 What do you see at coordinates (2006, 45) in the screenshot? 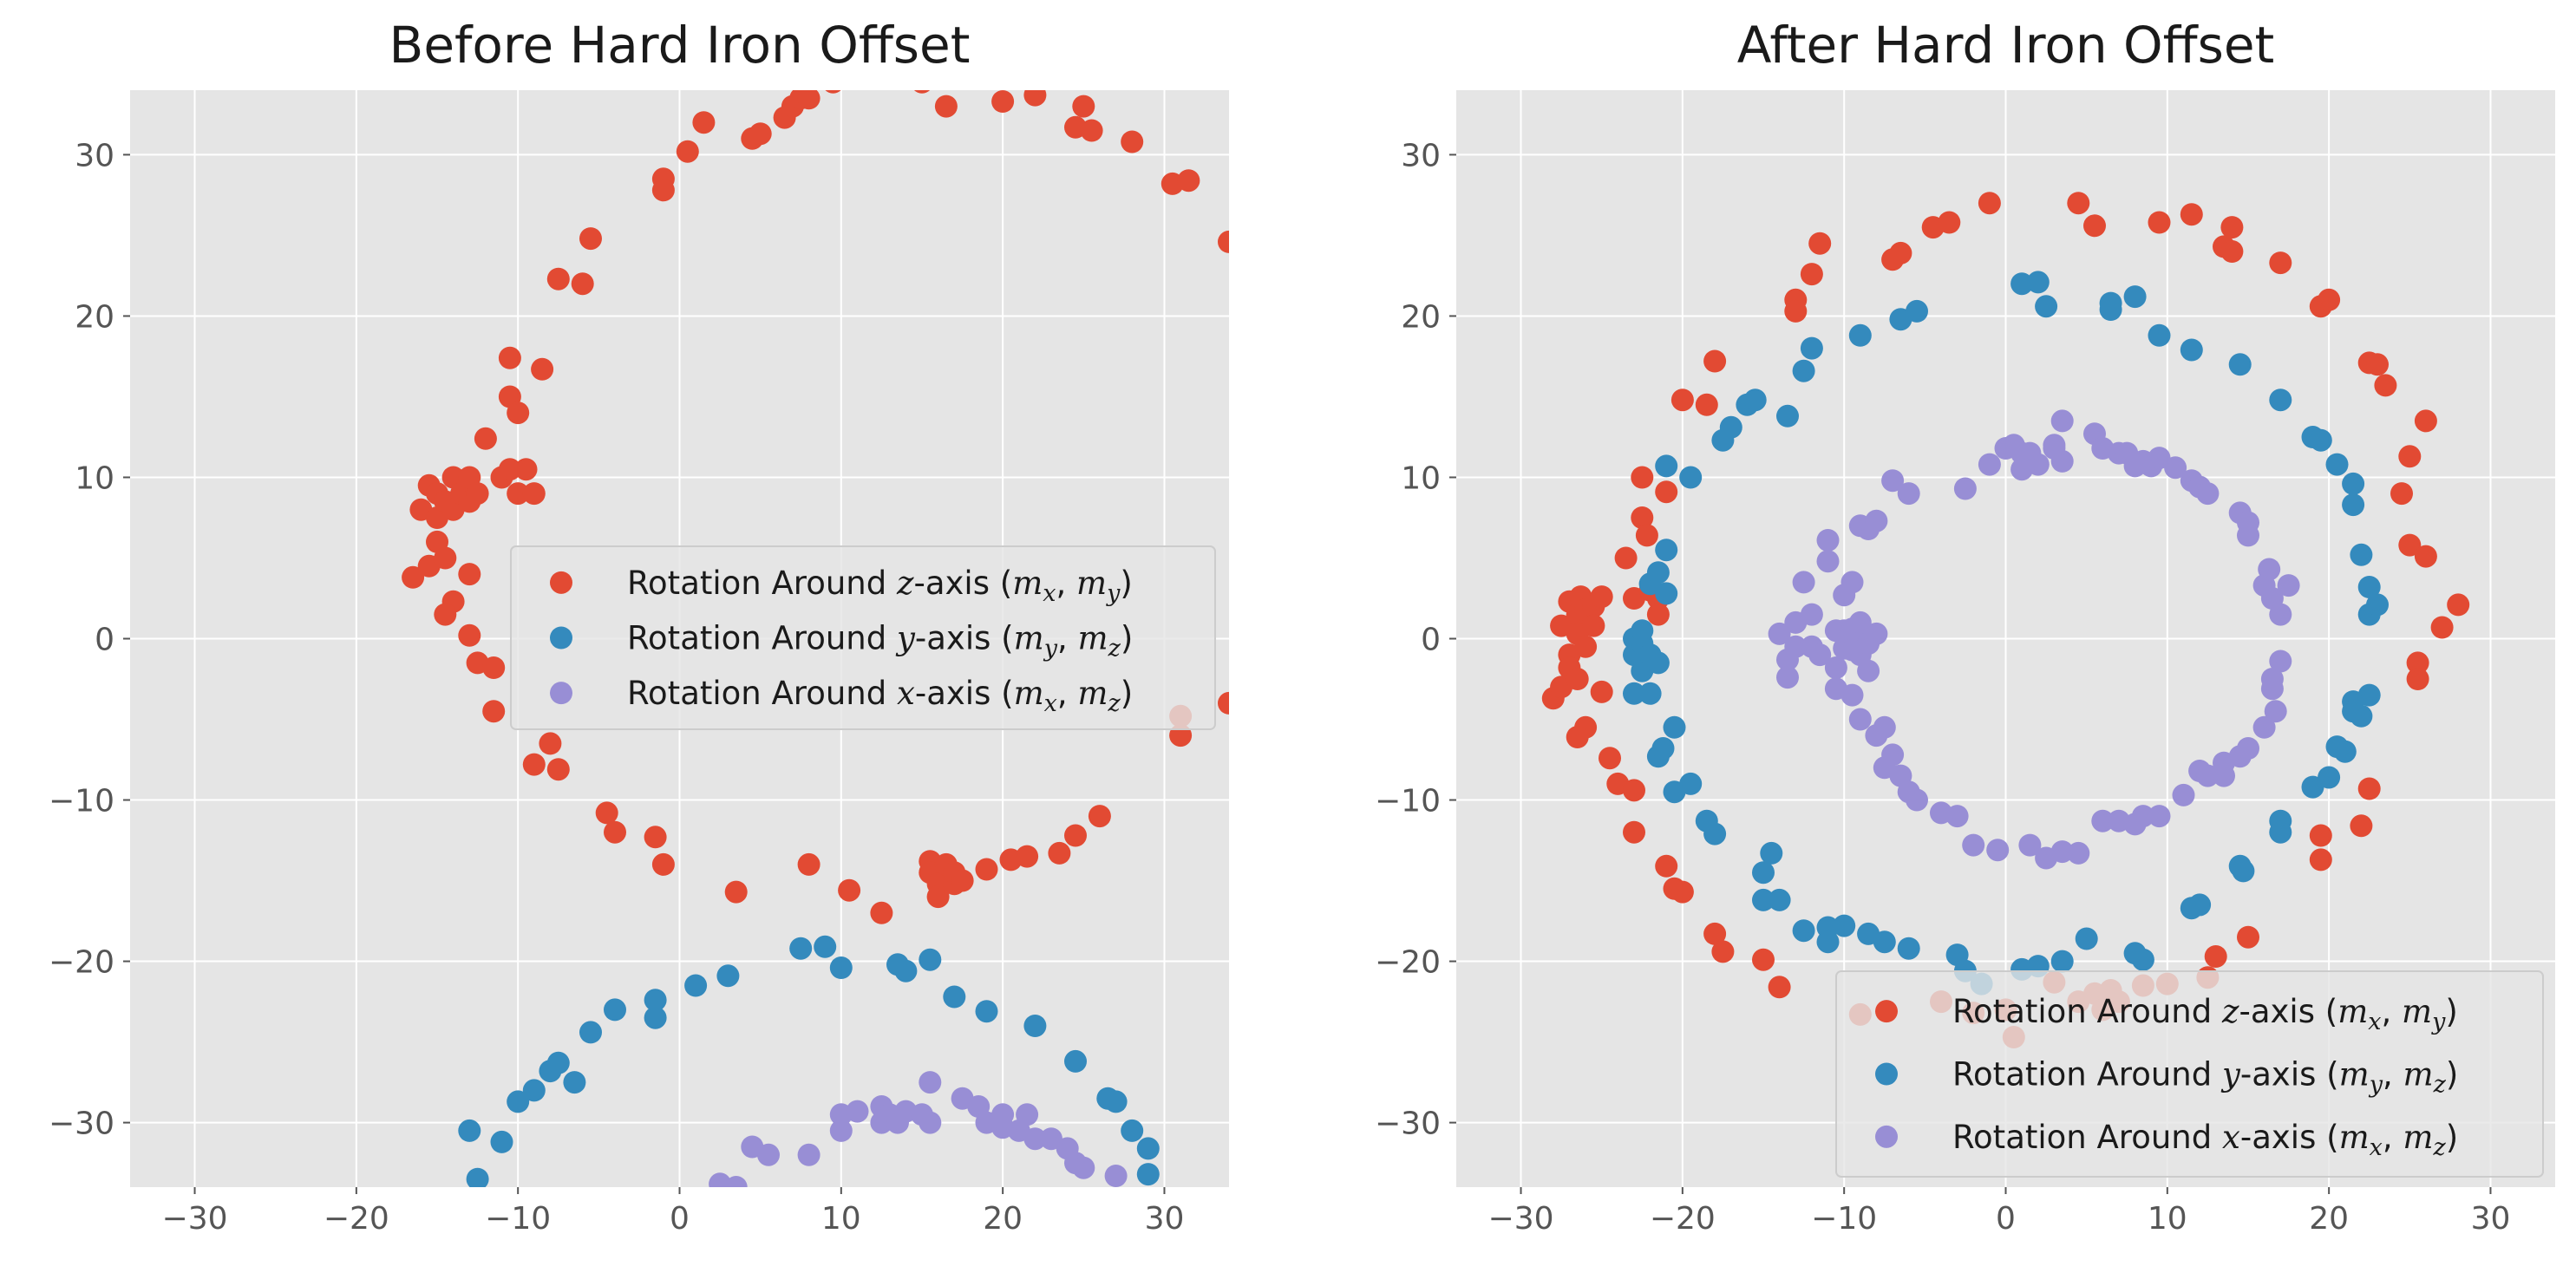
I see `chart-title: After Hard Iron Offset` at bounding box center [2006, 45].